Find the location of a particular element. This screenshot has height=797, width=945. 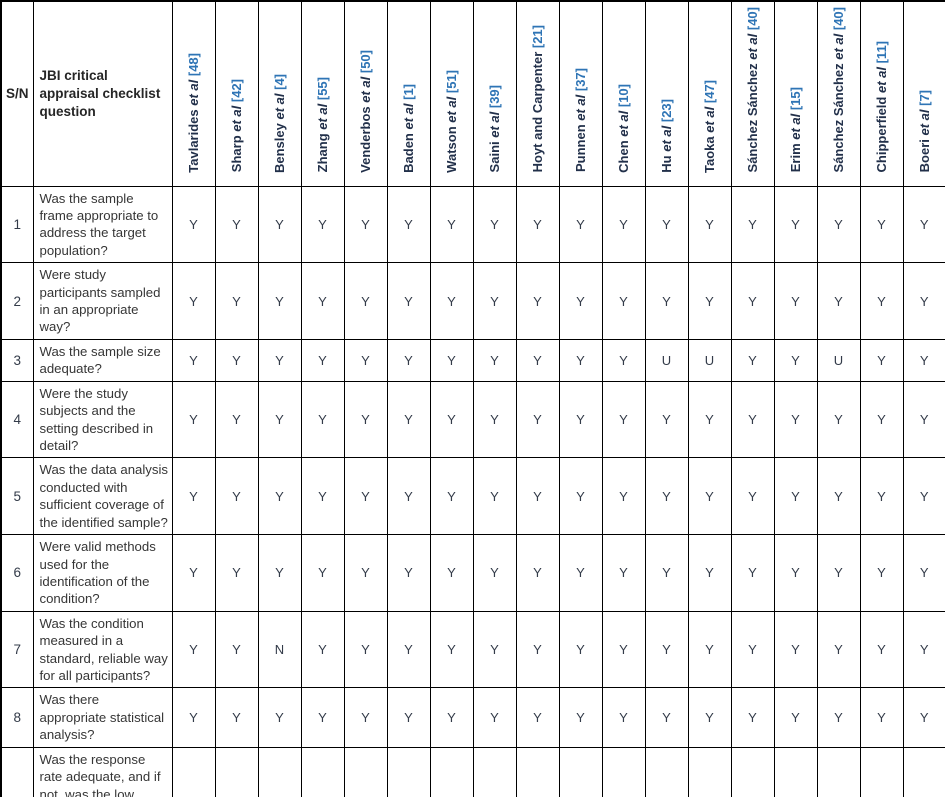

col-header-study-3: Bensley et al [4] is located at coordinates (279, 93).